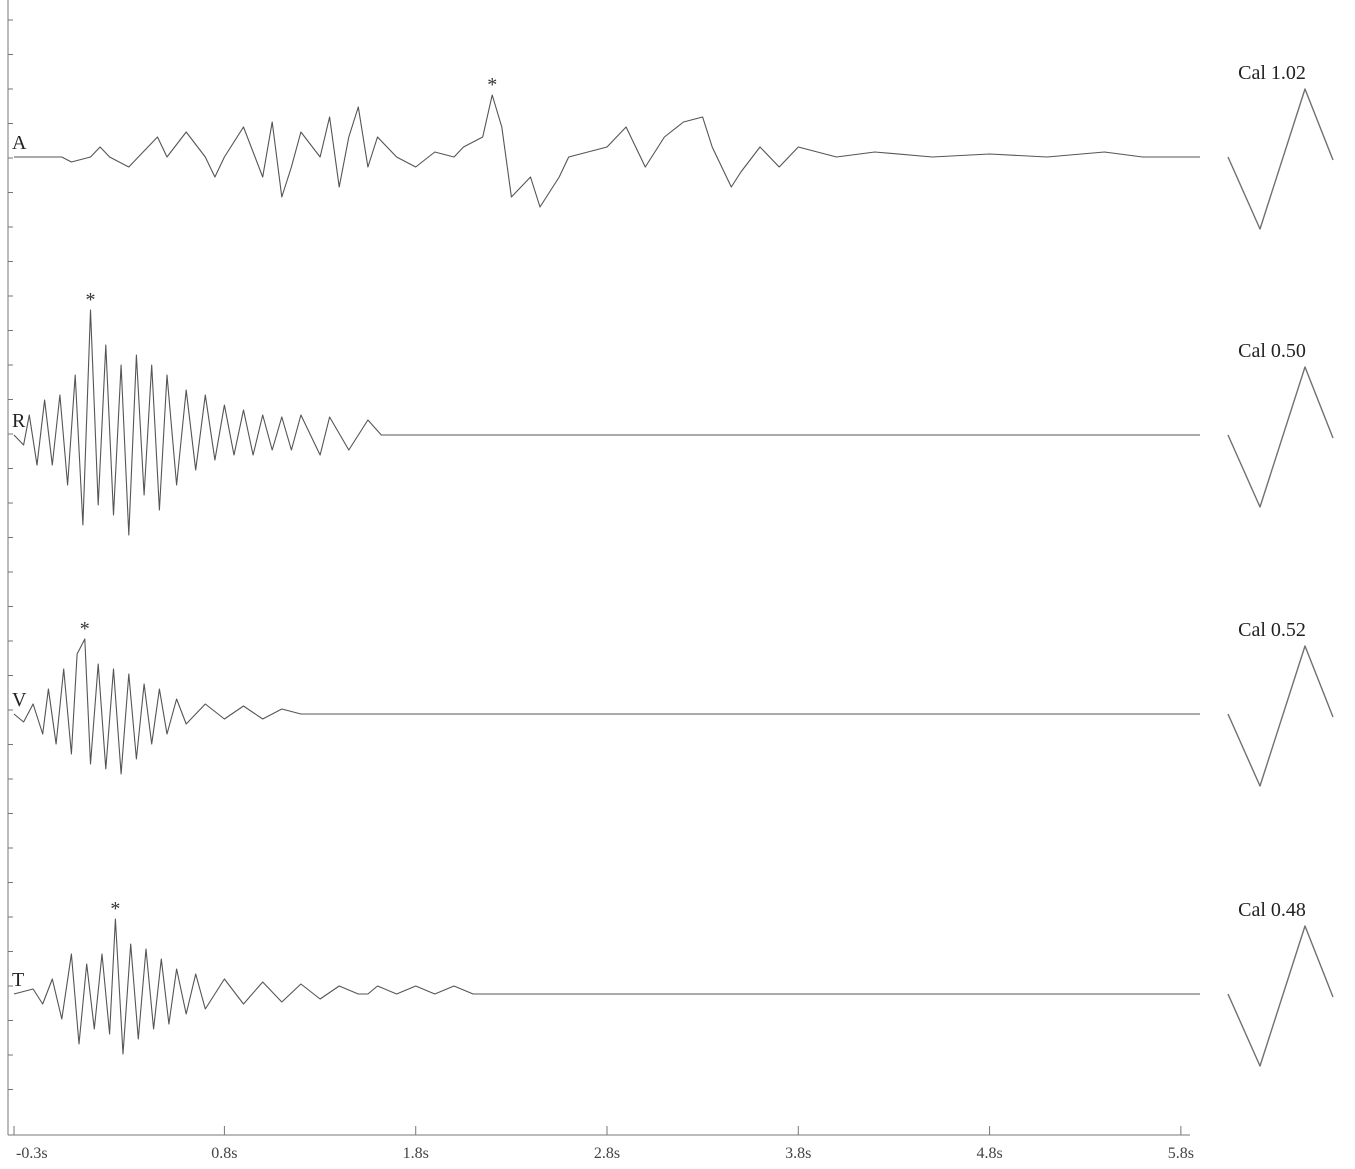 This screenshot has height=1169, width=1355. Describe the element at coordinates (606, 986) in the screenshot. I see `trace-t` at that location.